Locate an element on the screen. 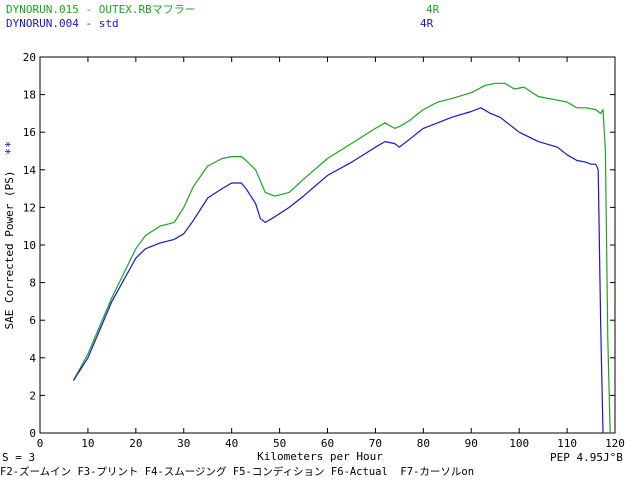  run1-legend-gear: 4R is located at coordinates (433, 9).